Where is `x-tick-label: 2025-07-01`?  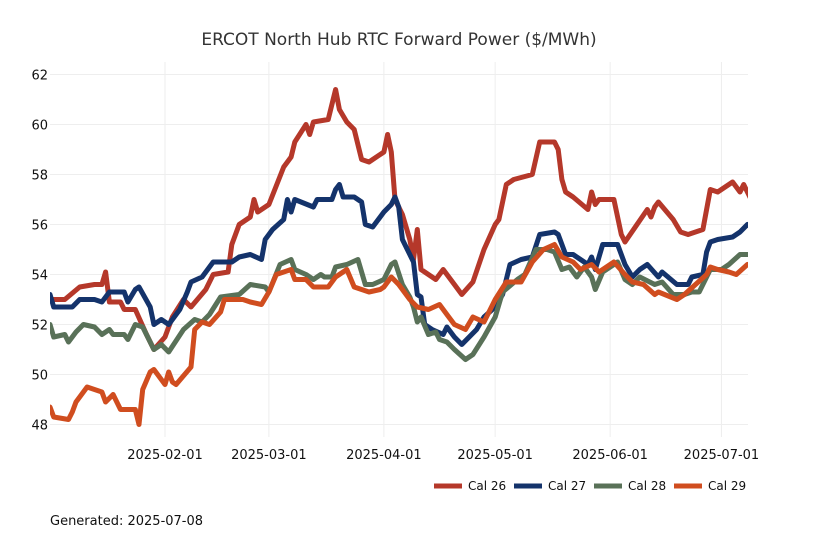 x-tick-label: 2025-07-01 is located at coordinates (722, 455).